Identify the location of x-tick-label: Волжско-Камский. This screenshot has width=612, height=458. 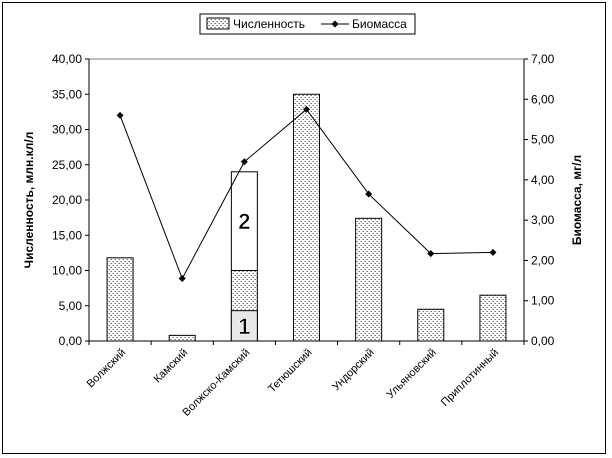
(216, 383).